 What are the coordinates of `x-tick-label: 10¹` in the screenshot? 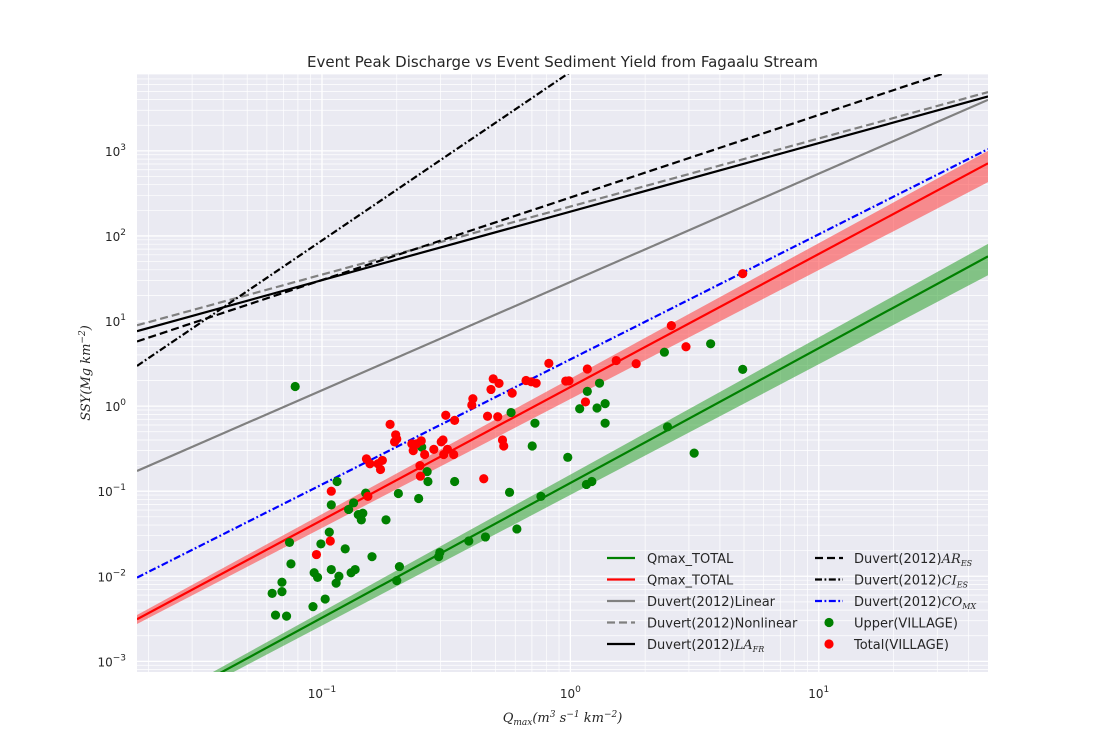 It's located at (818, 693).